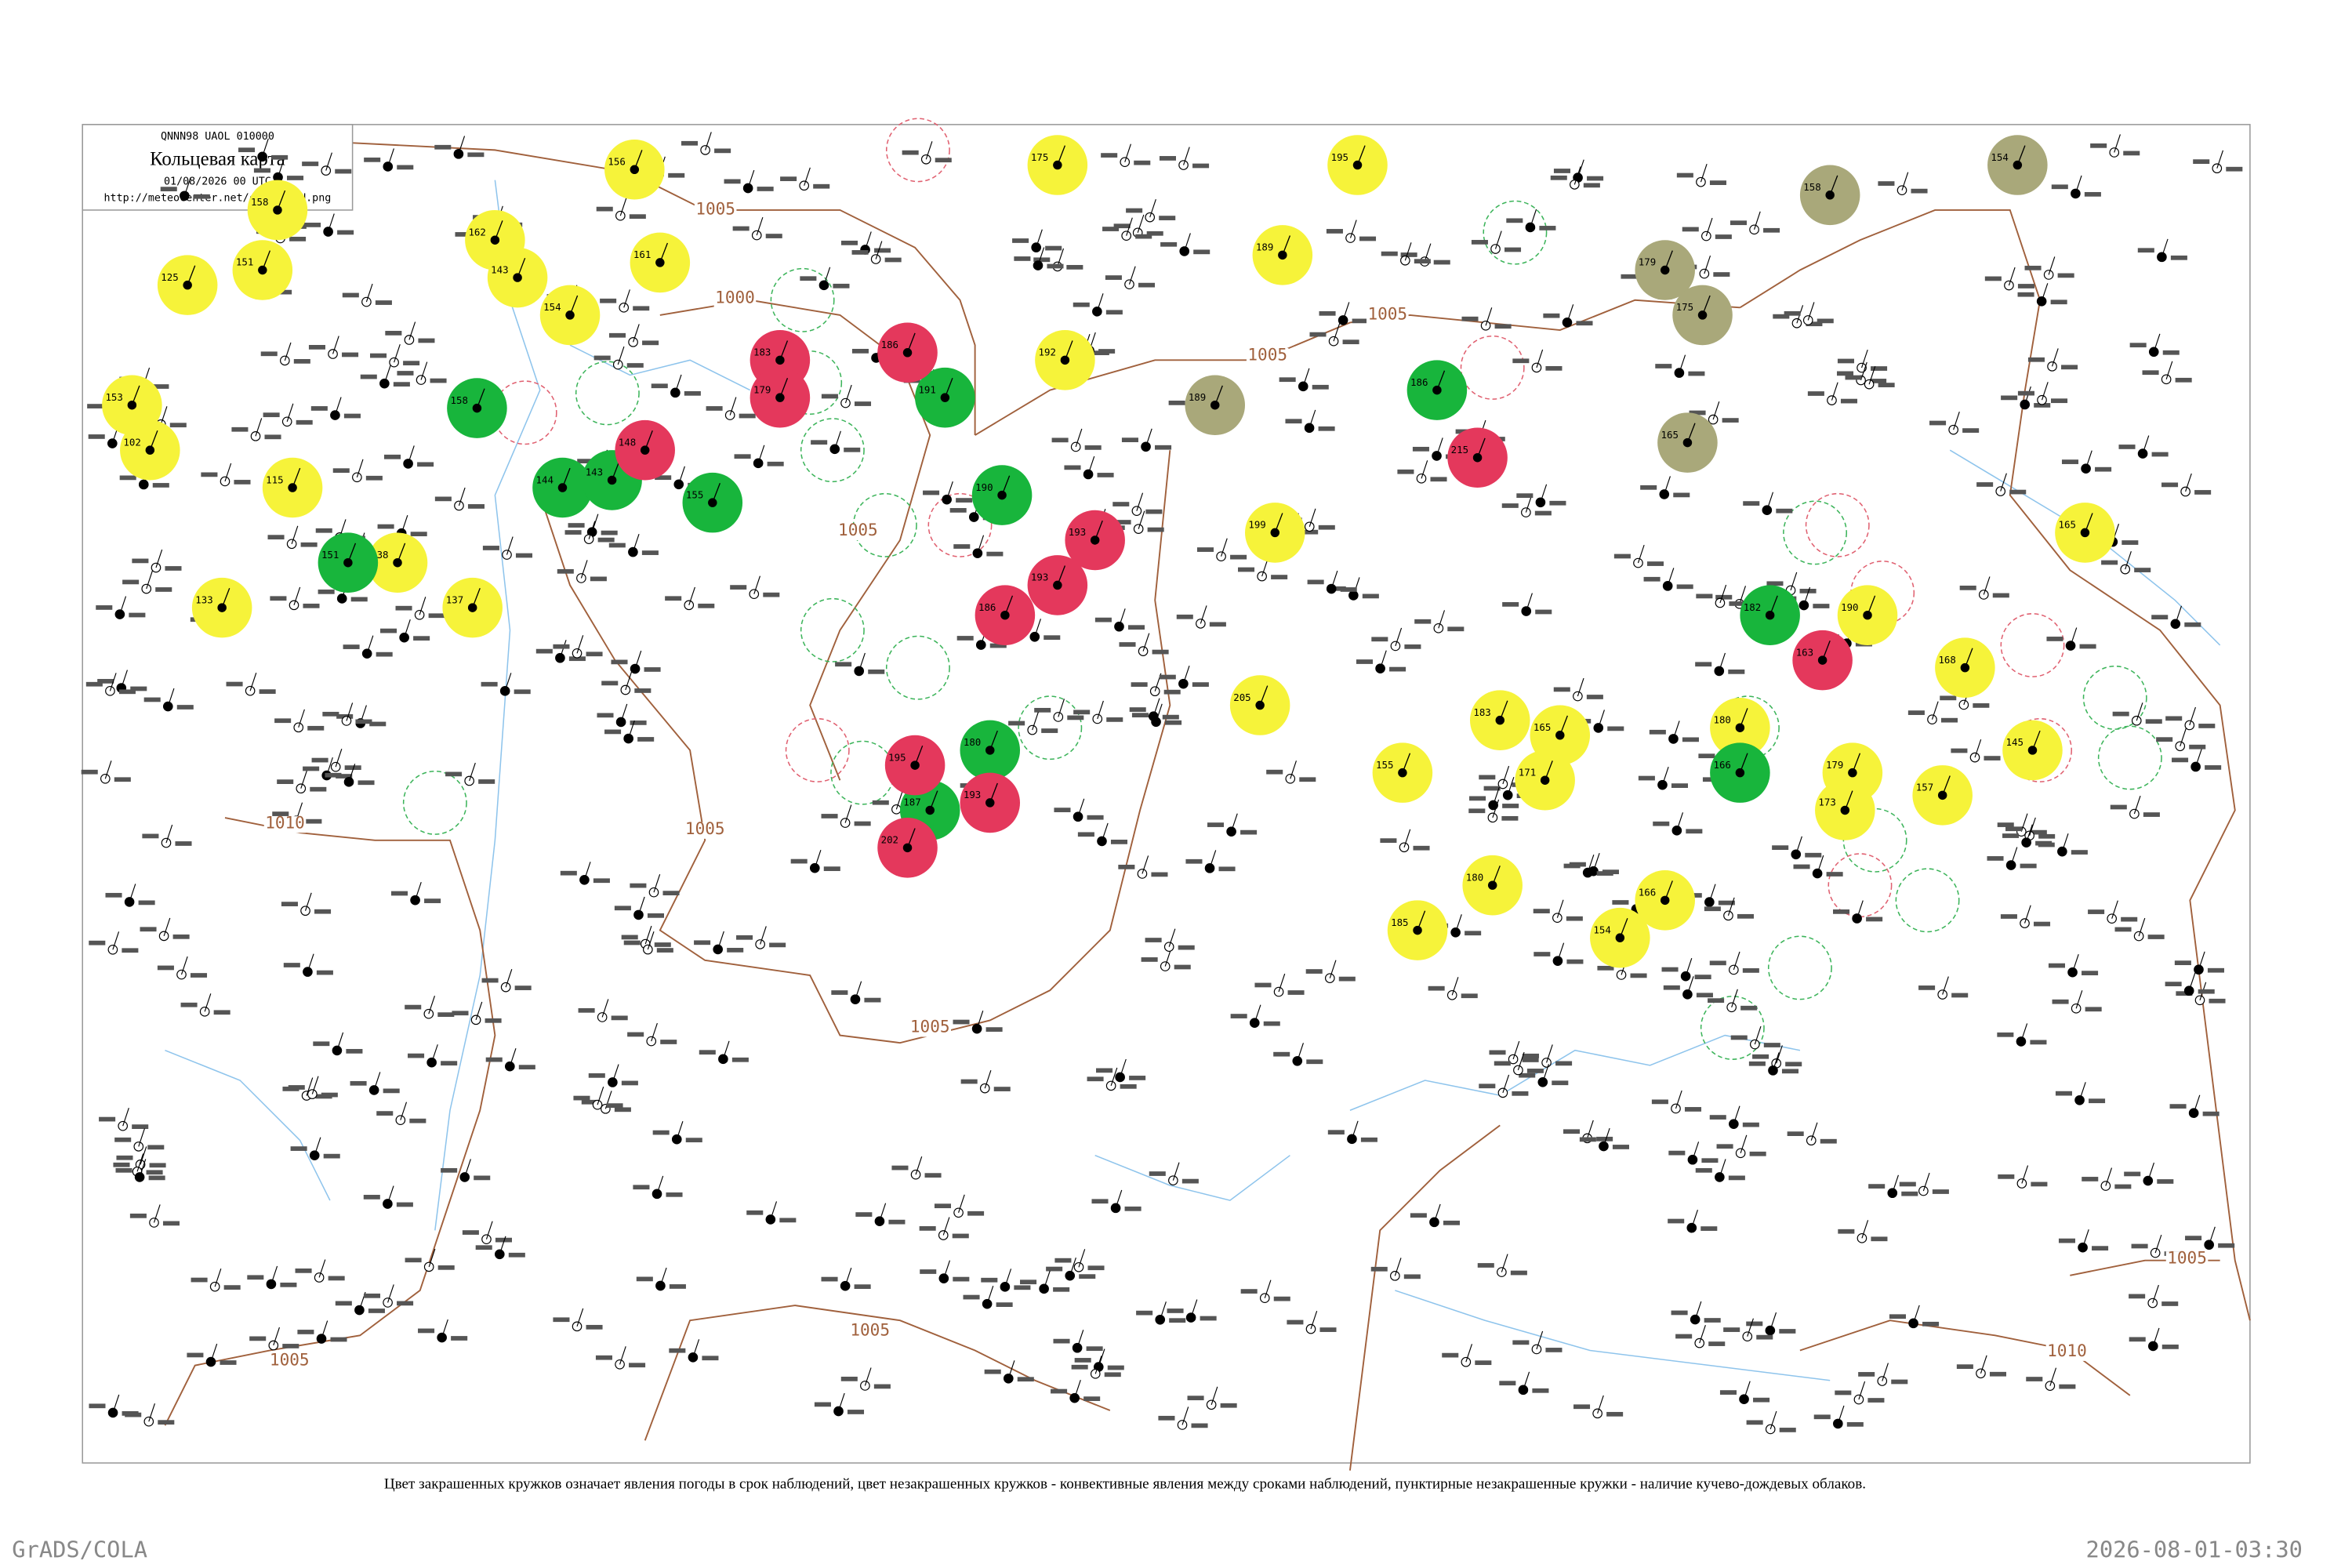 The image size is (2352, 1568). I want to click on station: 154, so click(1620, 937).